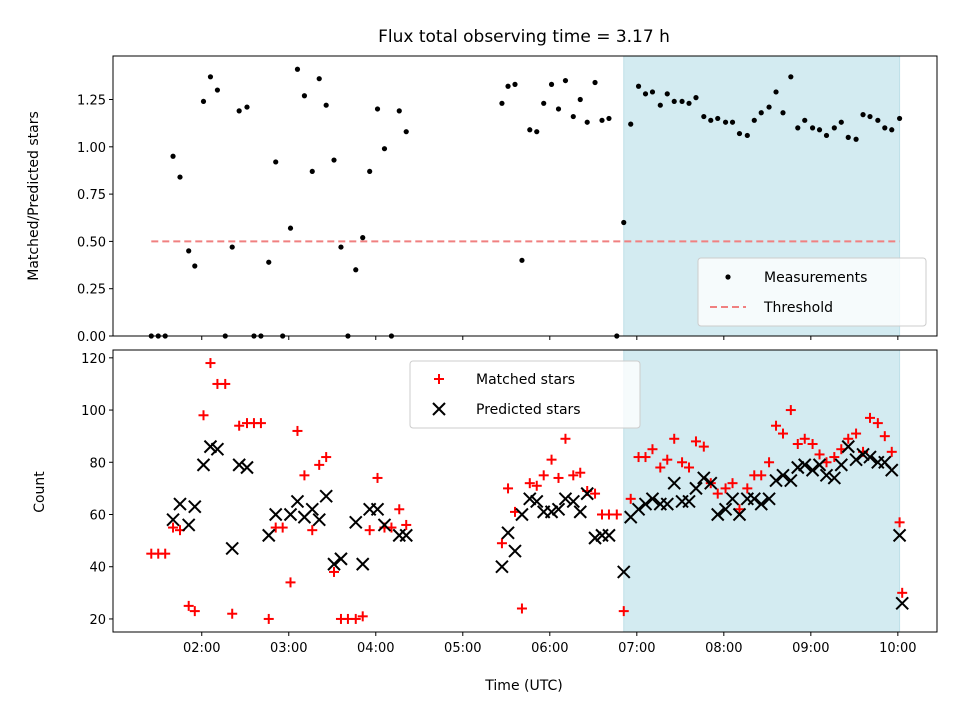 The width and height of the screenshot is (960, 720). I want to click on x-tick-label-0: 02:00, so click(201, 648).